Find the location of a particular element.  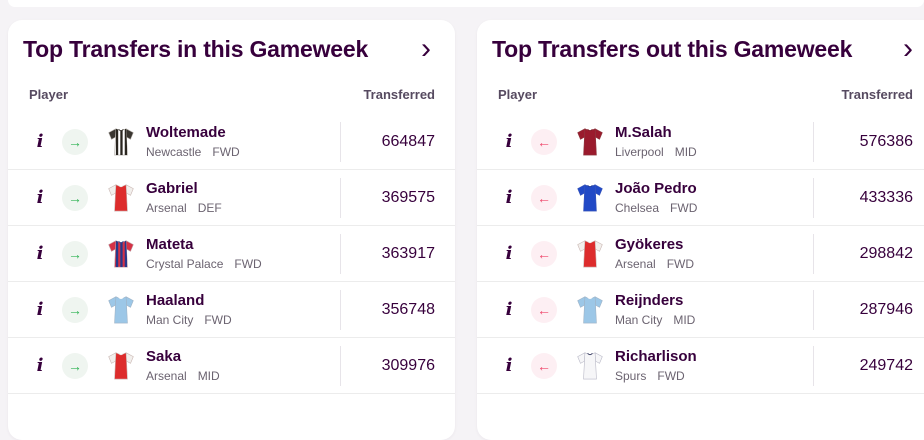

player-name-block: Mateta Crystal Palace FWD is located at coordinates (243, 253).